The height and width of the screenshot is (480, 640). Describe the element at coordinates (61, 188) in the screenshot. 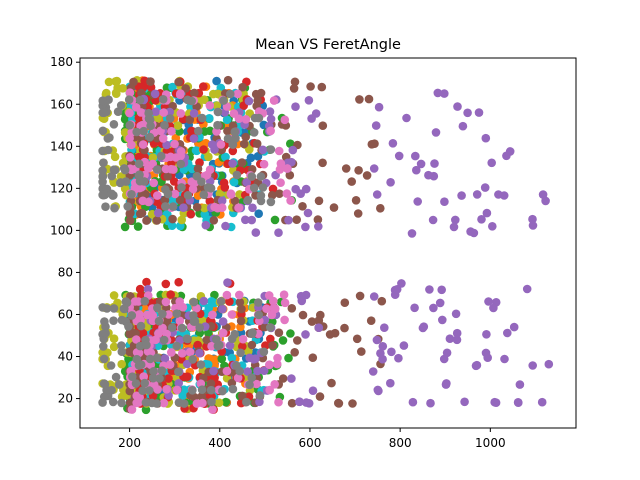

I see `y-tick-label: 120` at that location.